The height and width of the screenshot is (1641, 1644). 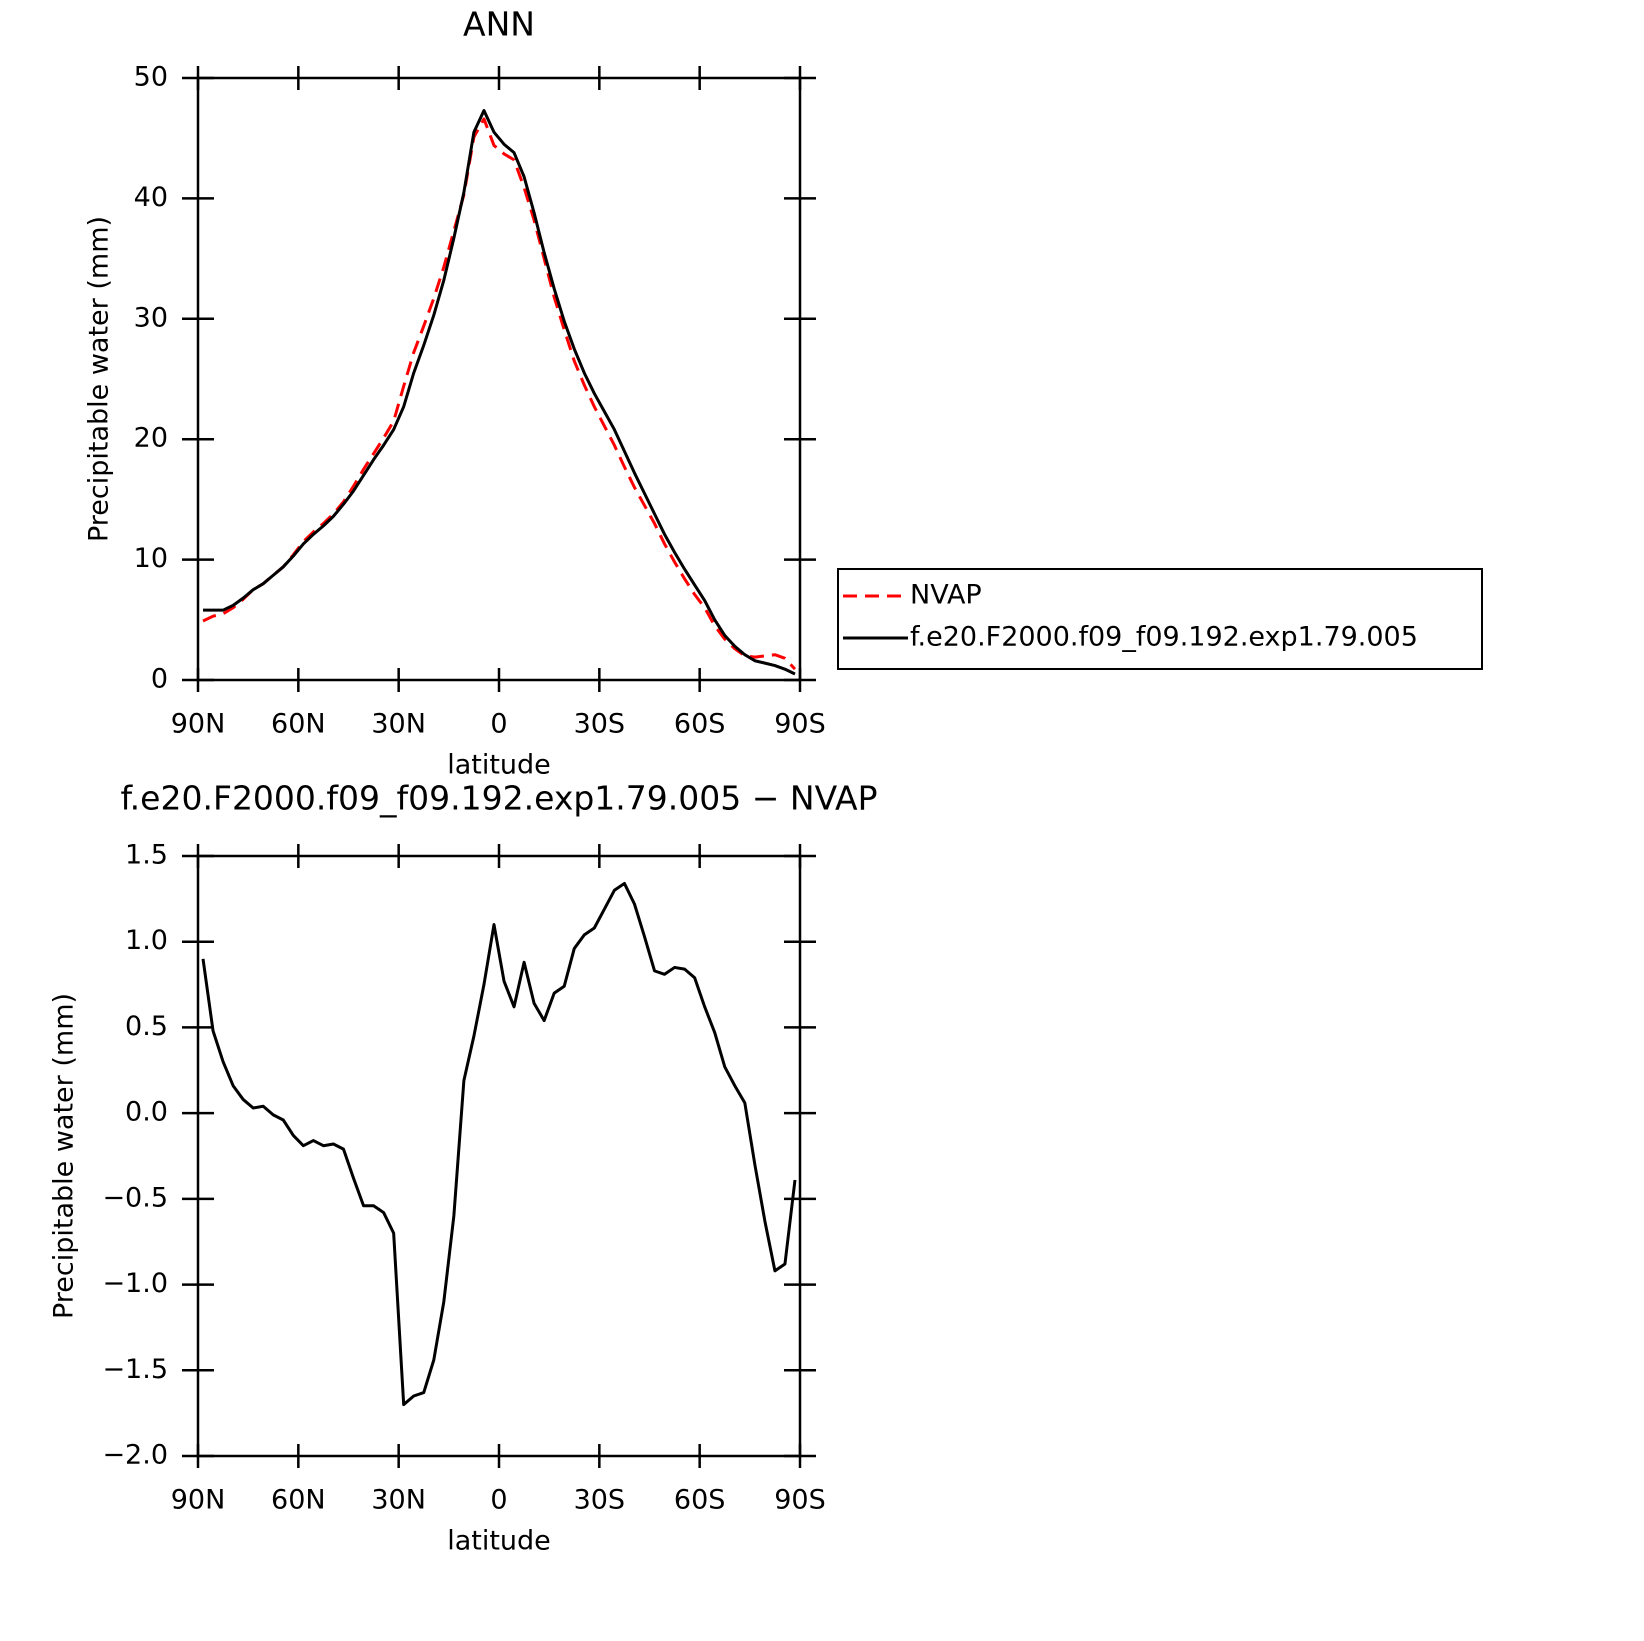 What do you see at coordinates (135, 1455) in the screenshot?
I see `y-tick-label: −2.0` at bounding box center [135, 1455].